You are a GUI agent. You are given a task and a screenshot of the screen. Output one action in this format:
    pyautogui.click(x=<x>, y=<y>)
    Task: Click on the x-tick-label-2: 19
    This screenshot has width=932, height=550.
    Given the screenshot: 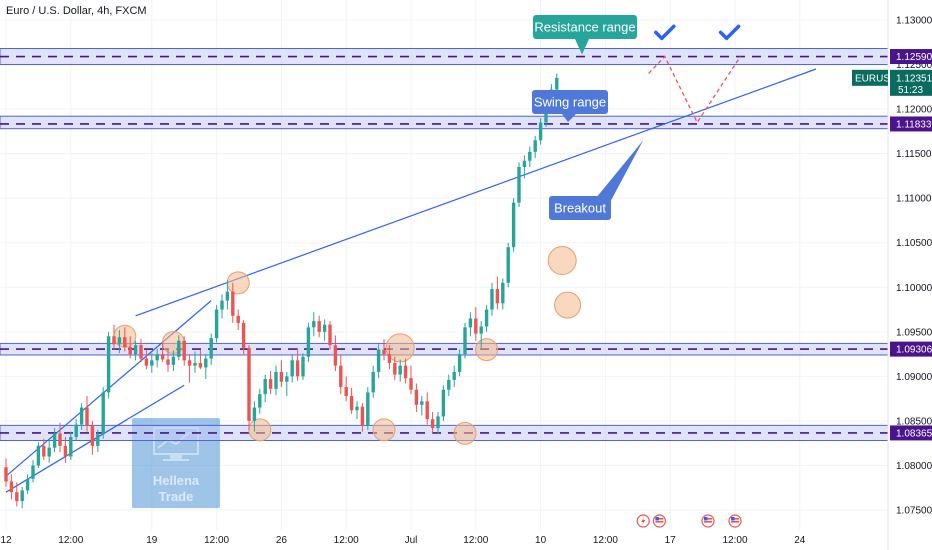 What is the action you would take?
    pyautogui.click(x=152, y=540)
    